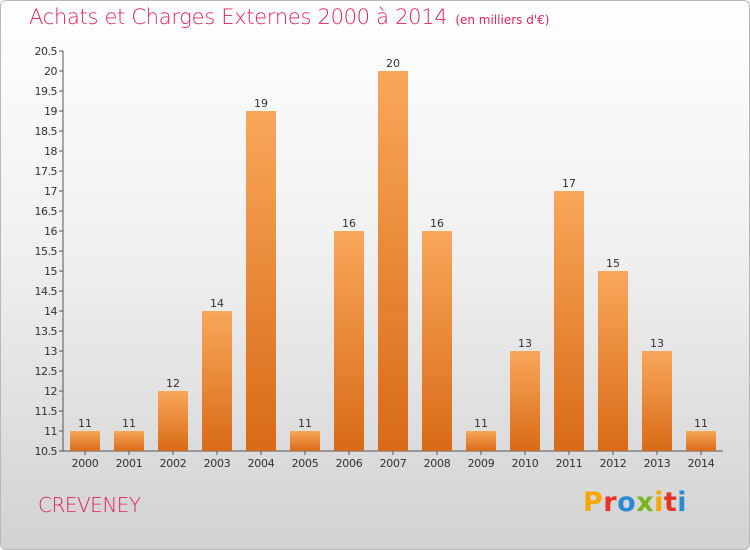 This screenshot has height=550, width=750. Describe the element at coordinates (50, 231) in the screenshot. I see `y-tick-label: 16` at that location.